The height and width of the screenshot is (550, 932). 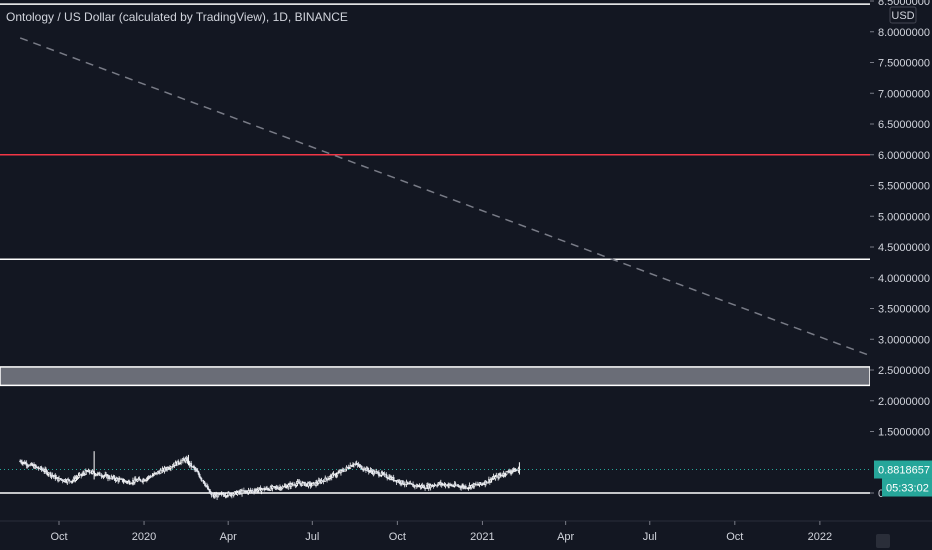 What do you see at coordinates (883, 541) in the screenshot?
I see `axis-grip` at bounding box center [883, 541].